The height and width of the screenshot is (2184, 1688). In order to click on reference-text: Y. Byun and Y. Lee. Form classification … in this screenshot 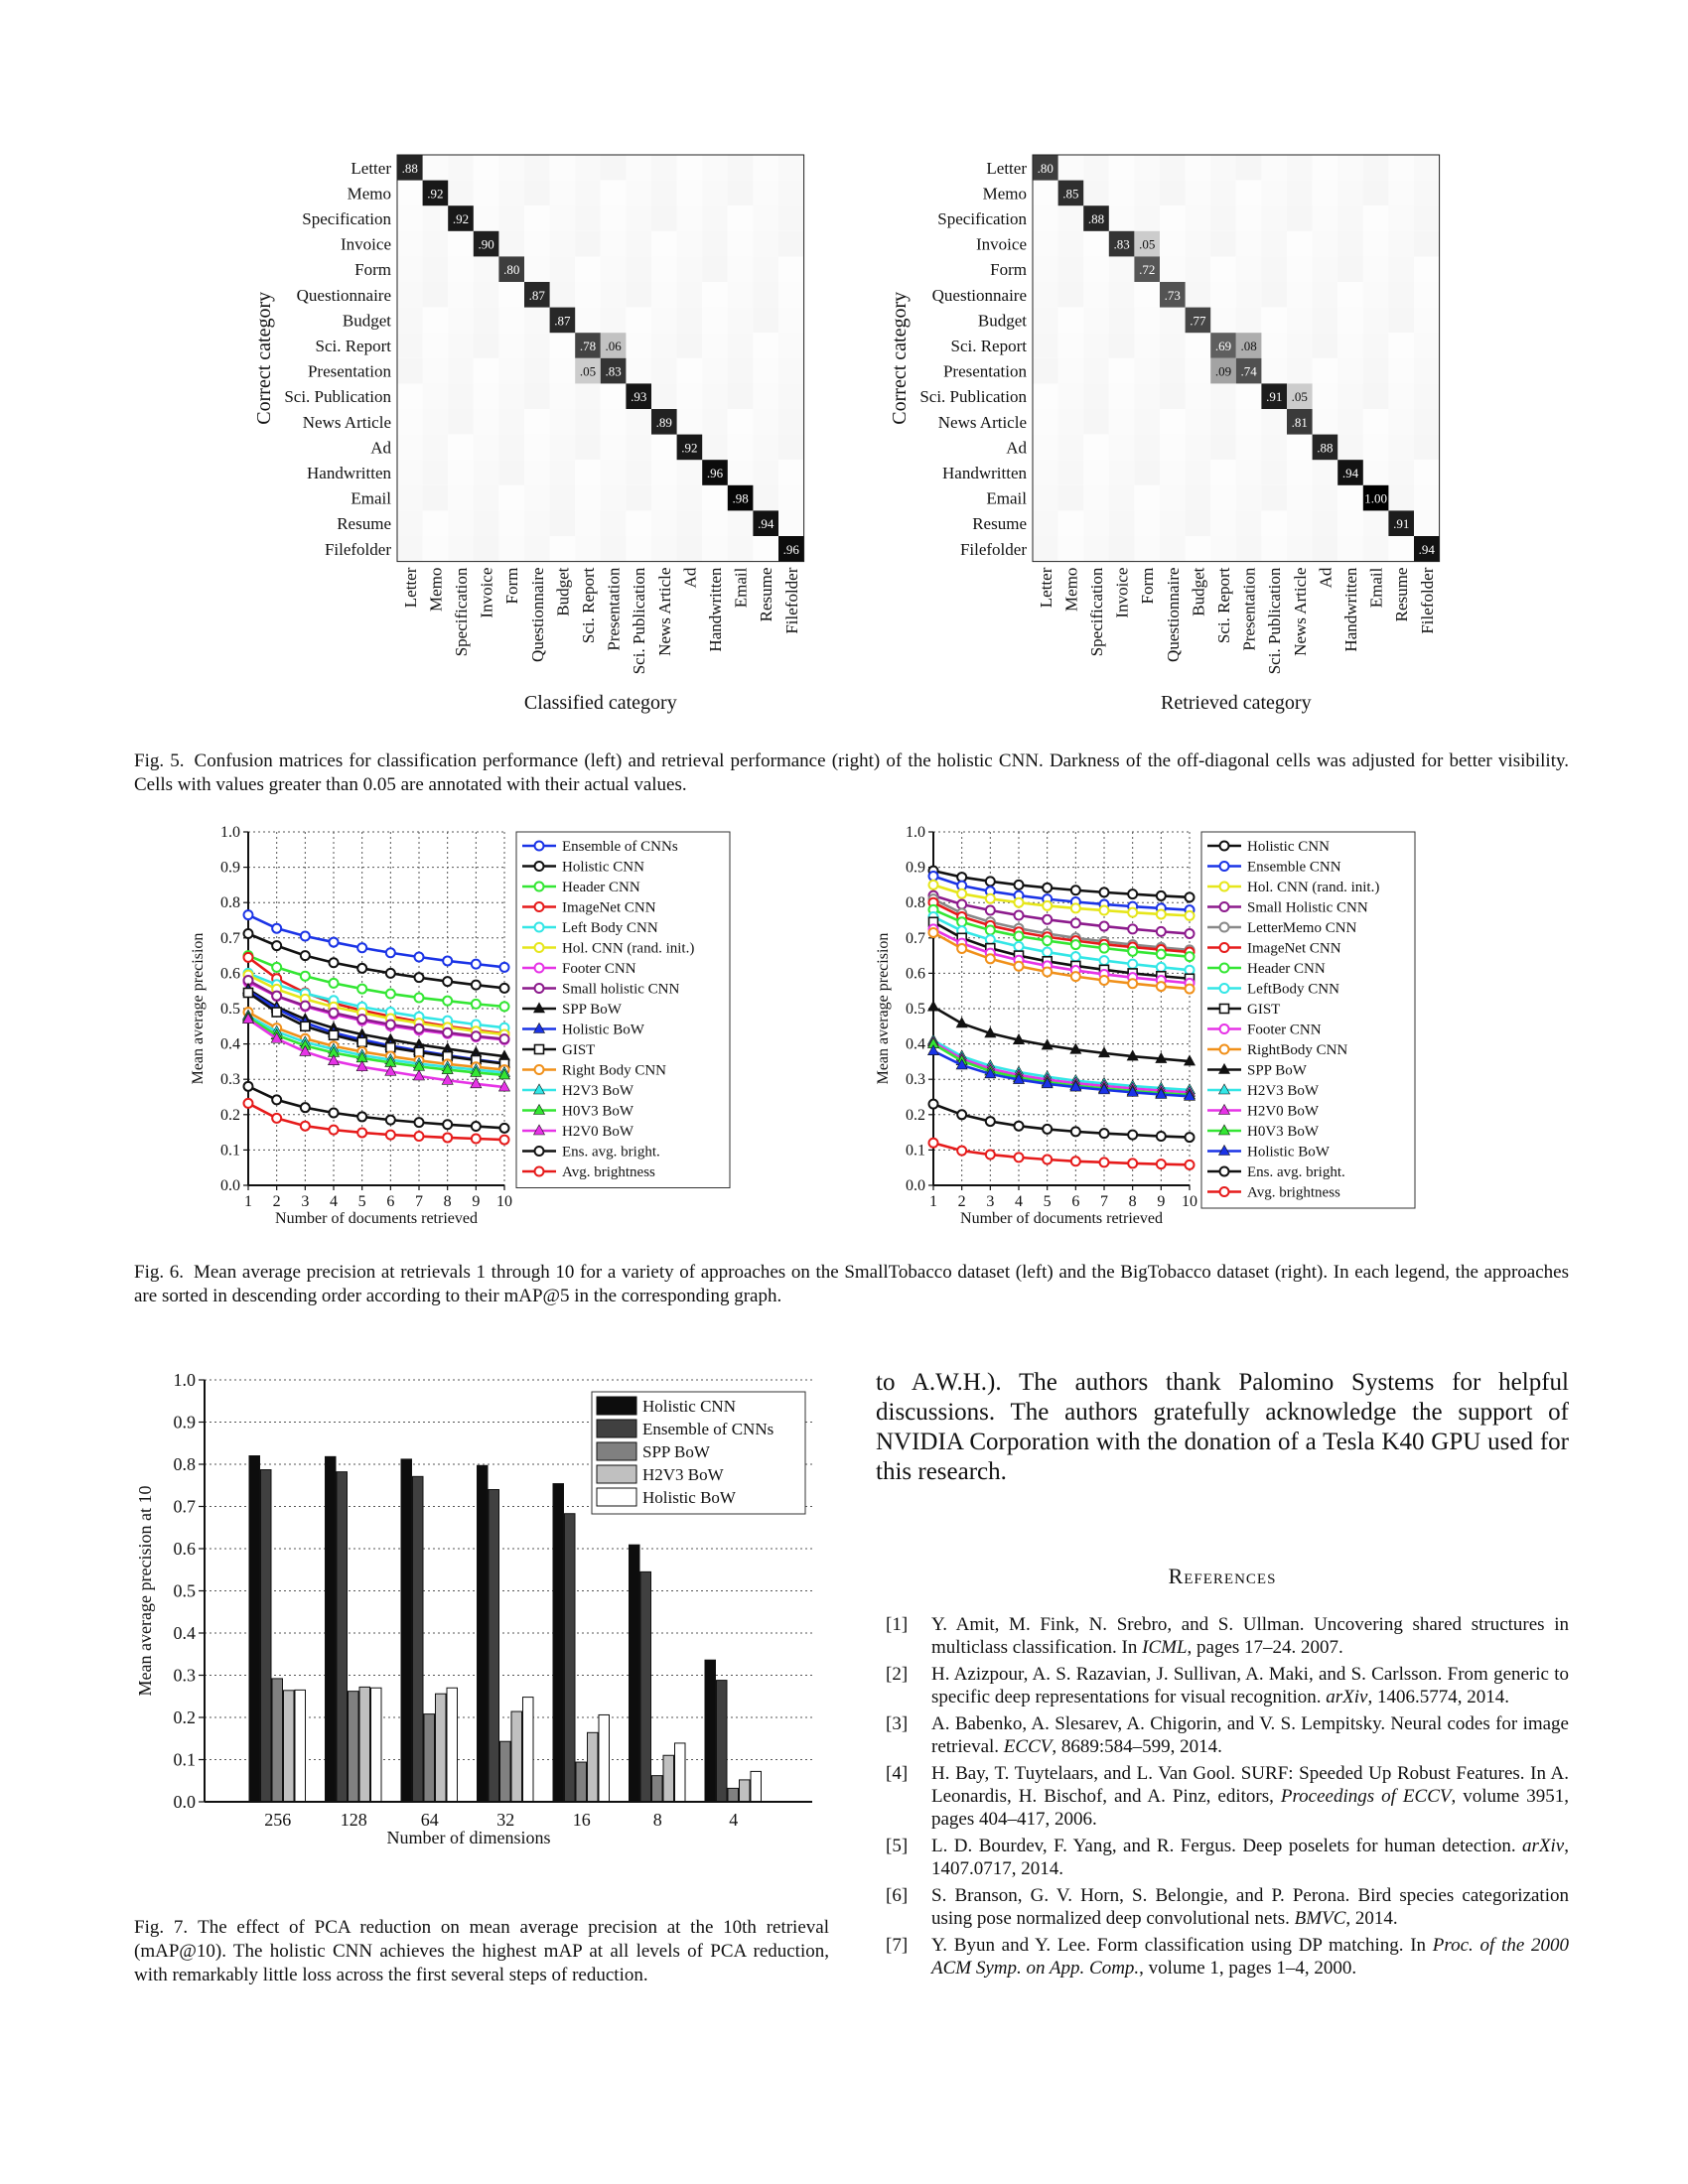, I will do `click(1250, 1956)`.